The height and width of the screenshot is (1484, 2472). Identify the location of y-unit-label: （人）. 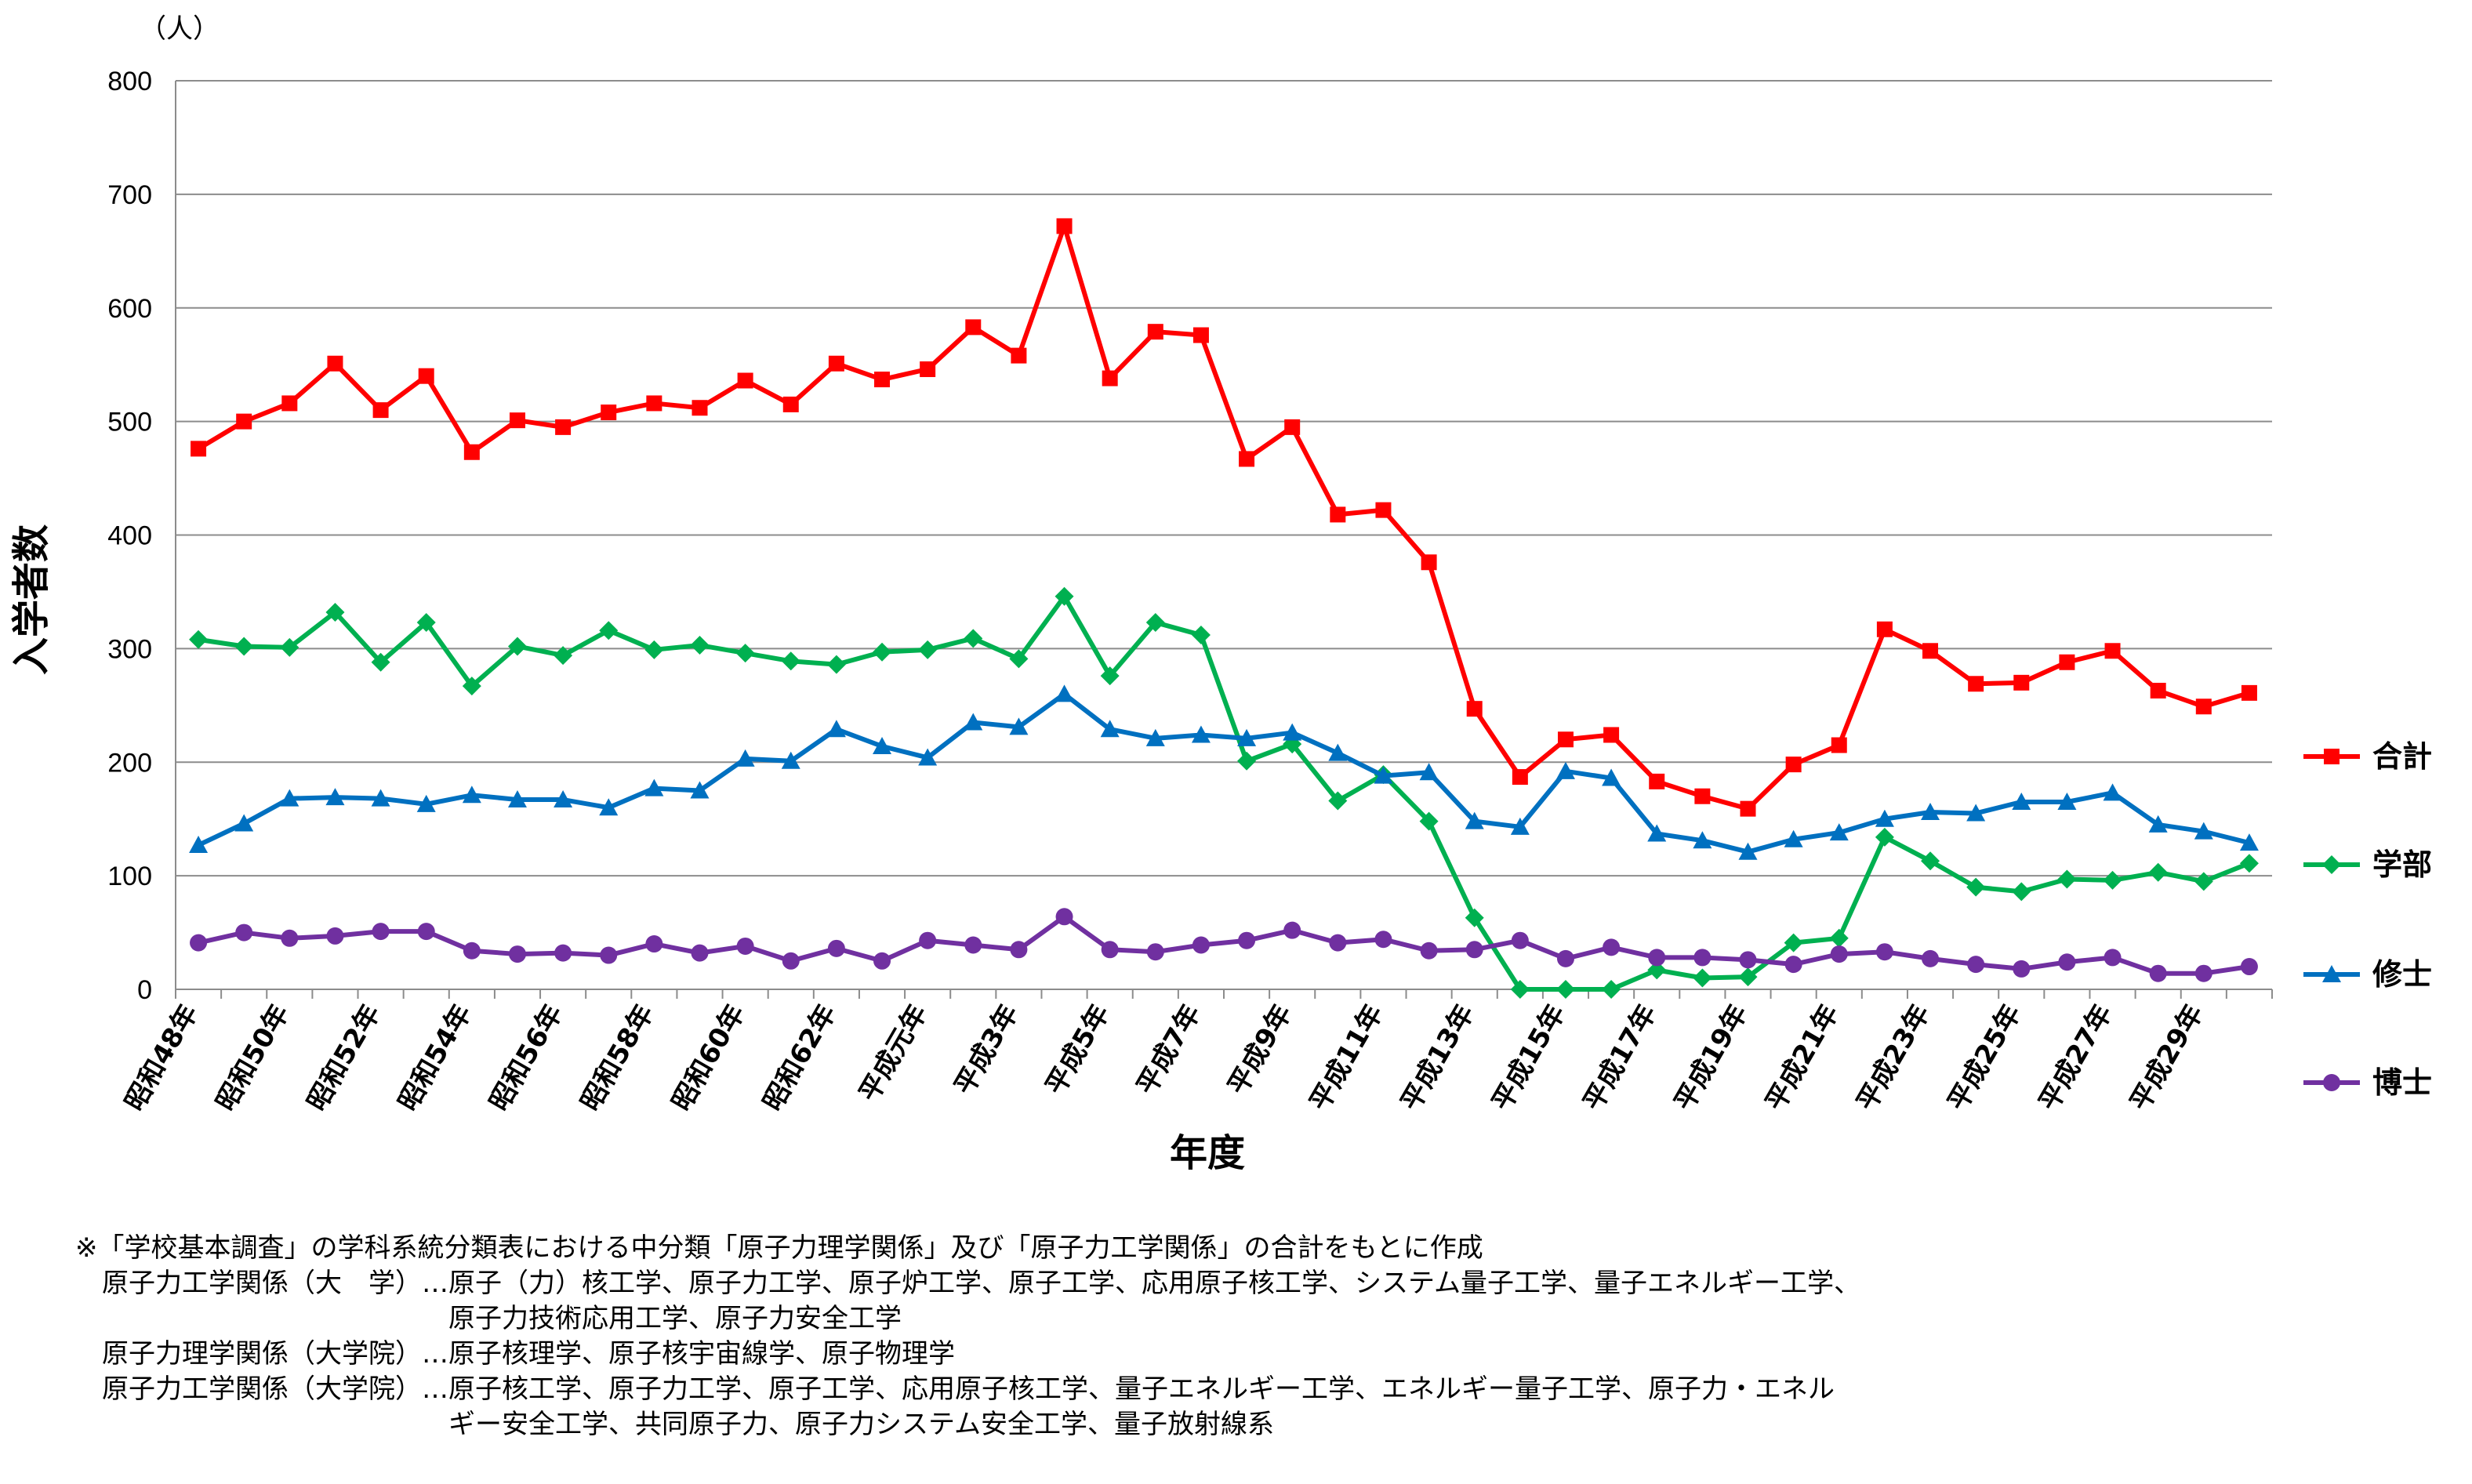
(180, 29).